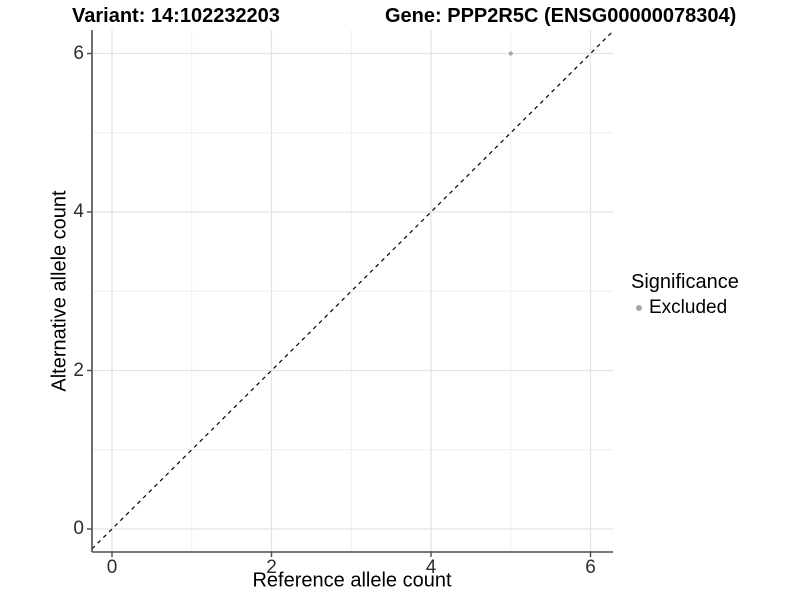  What do you see at coordinates (59, 291) in the screenshot?
I see `y-axis-title: Alternative allele count` at bounding box center [59, 291].